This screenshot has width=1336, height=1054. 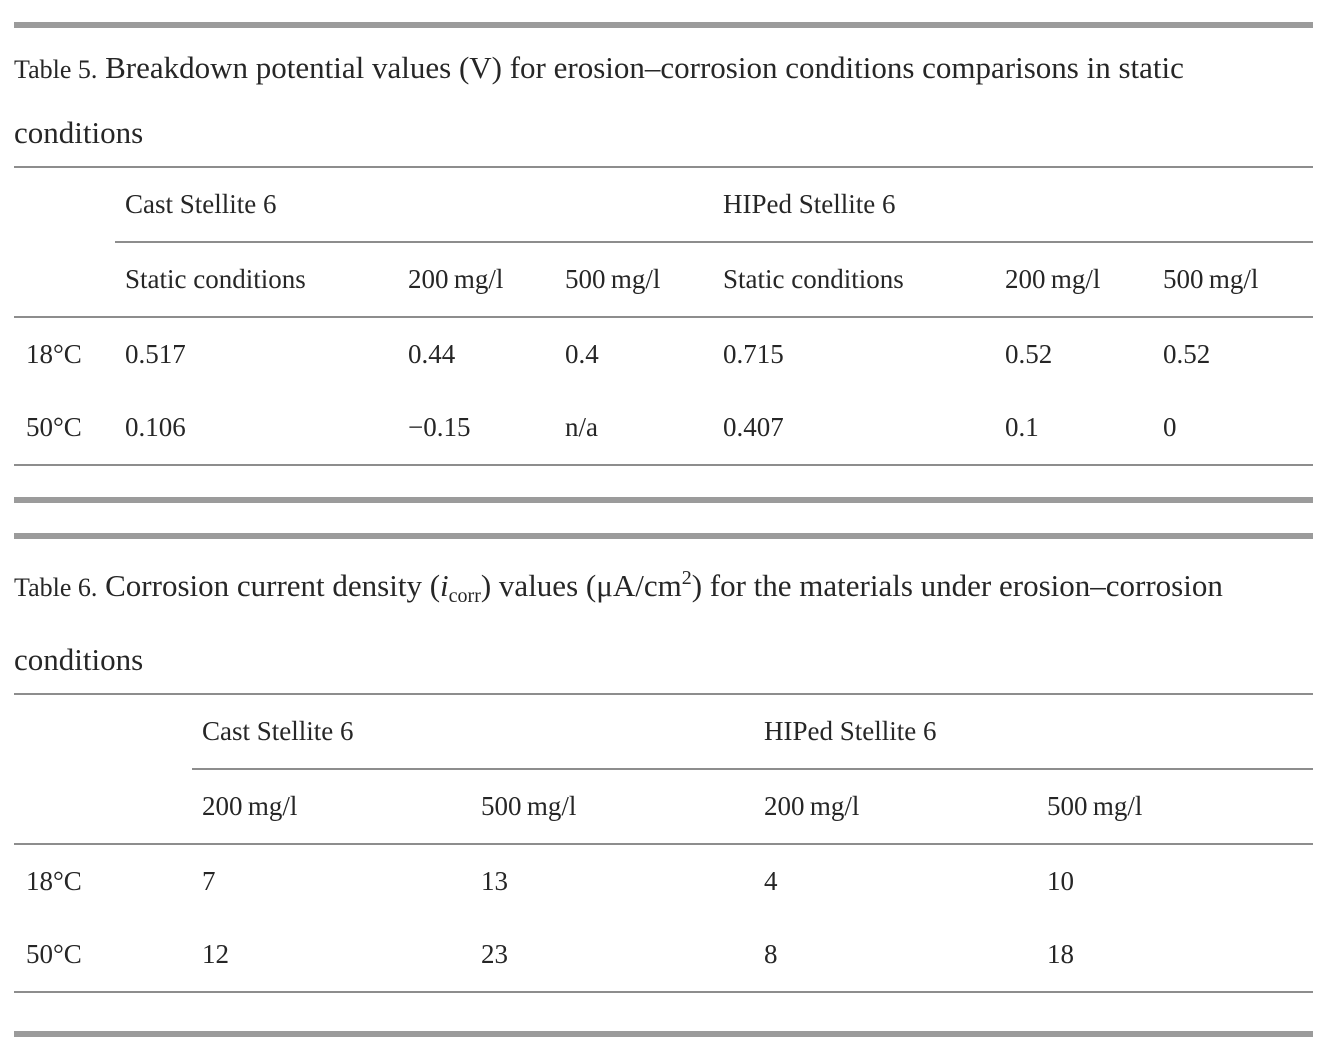 I want to click on table6-corner-cell, so click(x=103, y=731).